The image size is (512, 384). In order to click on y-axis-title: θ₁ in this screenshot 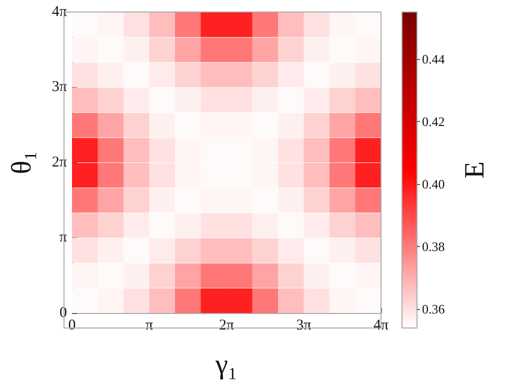, I will do `click(22, 162)`.